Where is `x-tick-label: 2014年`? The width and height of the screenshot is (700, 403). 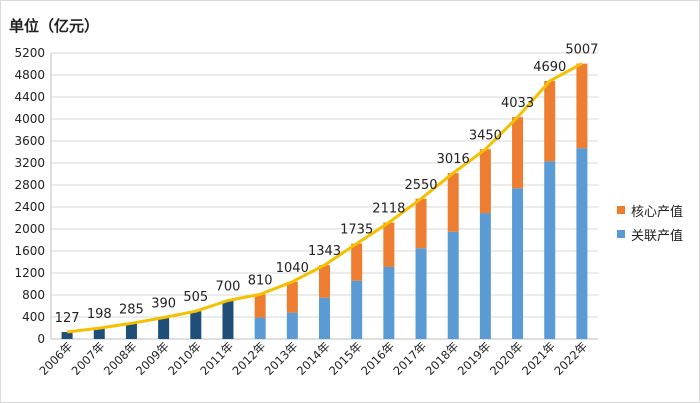
x-tick-label: 2014年 is located at coordinates (313, 358).